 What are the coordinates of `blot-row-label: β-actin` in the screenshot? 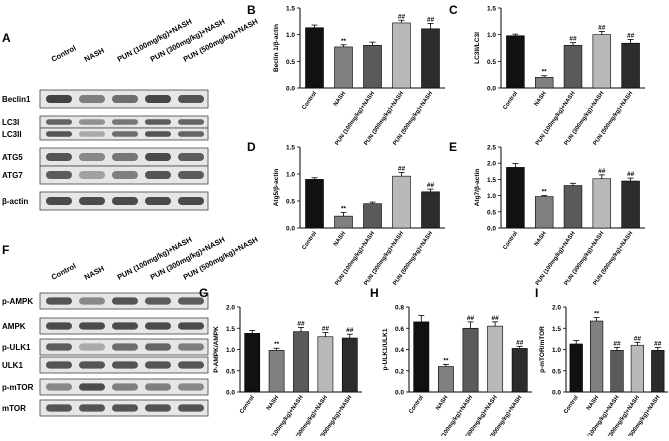 It's located at (15, 201).